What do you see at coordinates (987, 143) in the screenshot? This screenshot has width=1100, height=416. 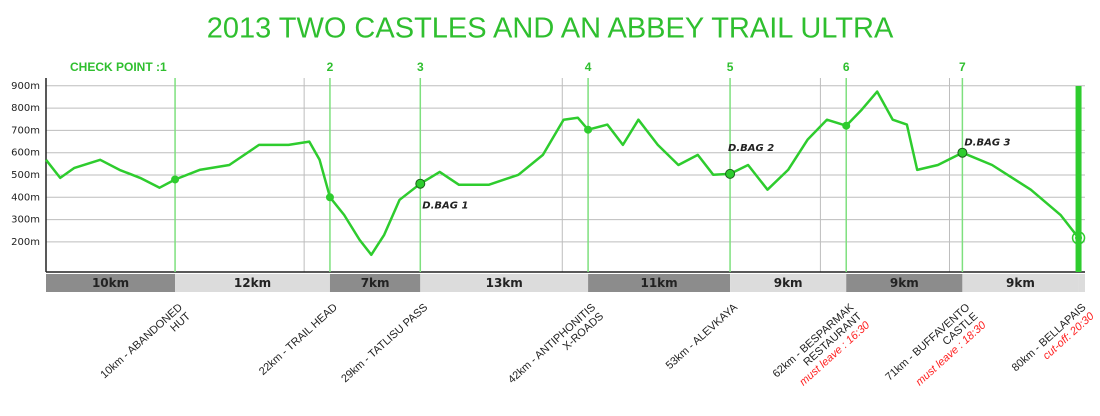 I see `drop-bag-label: D.BAG 3` at bounding box center [987, 143].